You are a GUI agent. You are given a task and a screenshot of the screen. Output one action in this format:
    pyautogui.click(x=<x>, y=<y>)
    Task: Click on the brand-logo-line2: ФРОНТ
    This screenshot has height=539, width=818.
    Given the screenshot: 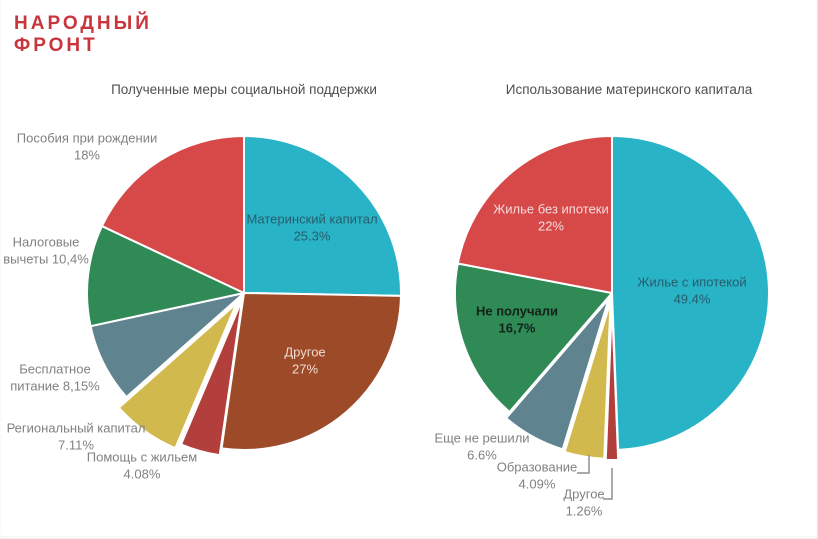 What is the action you would take?
    pyautogui.click(x=56, y=45)
    